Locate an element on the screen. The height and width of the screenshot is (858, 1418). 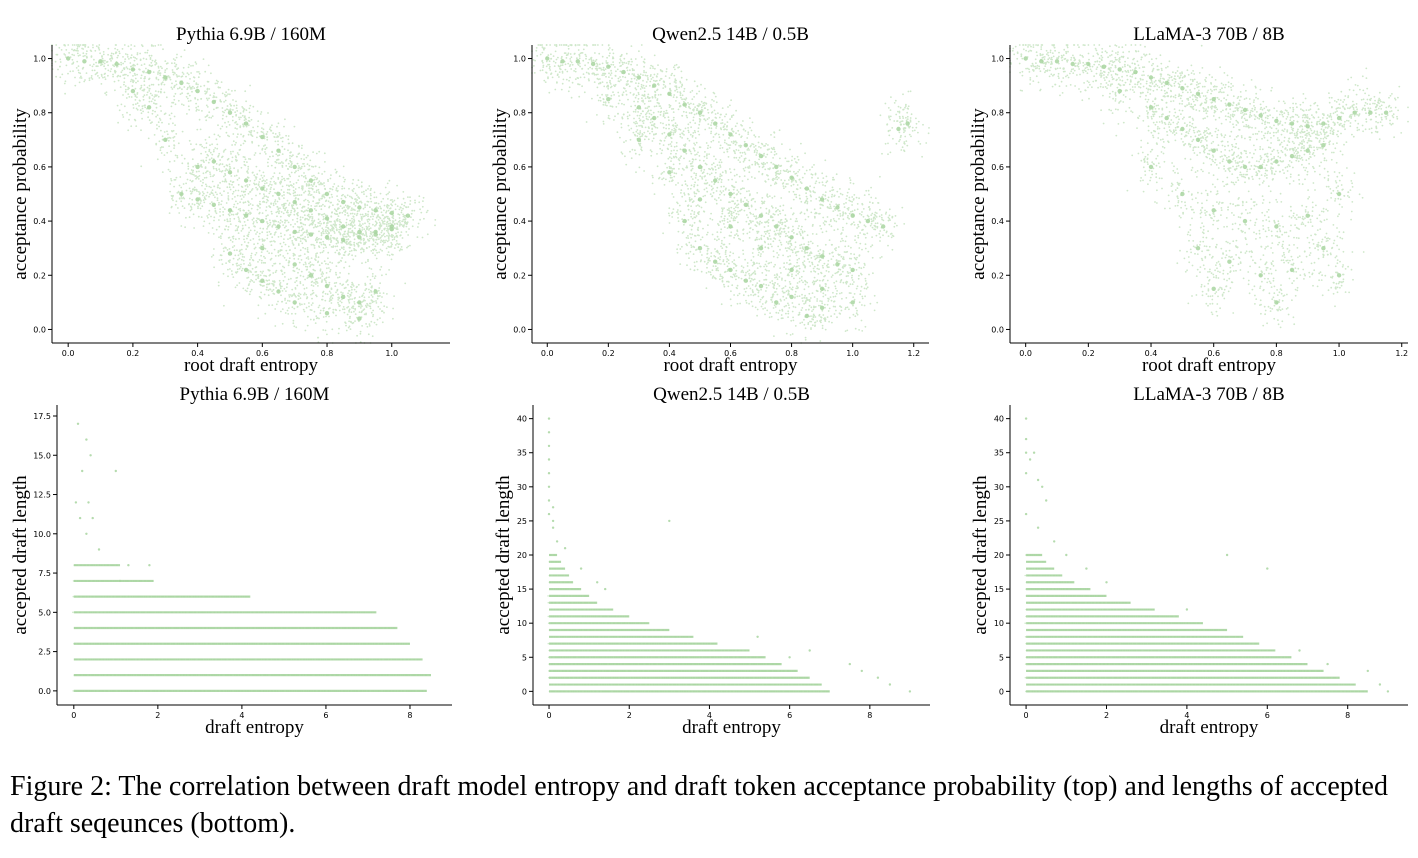
data-point is located at coordinates (84, 61).